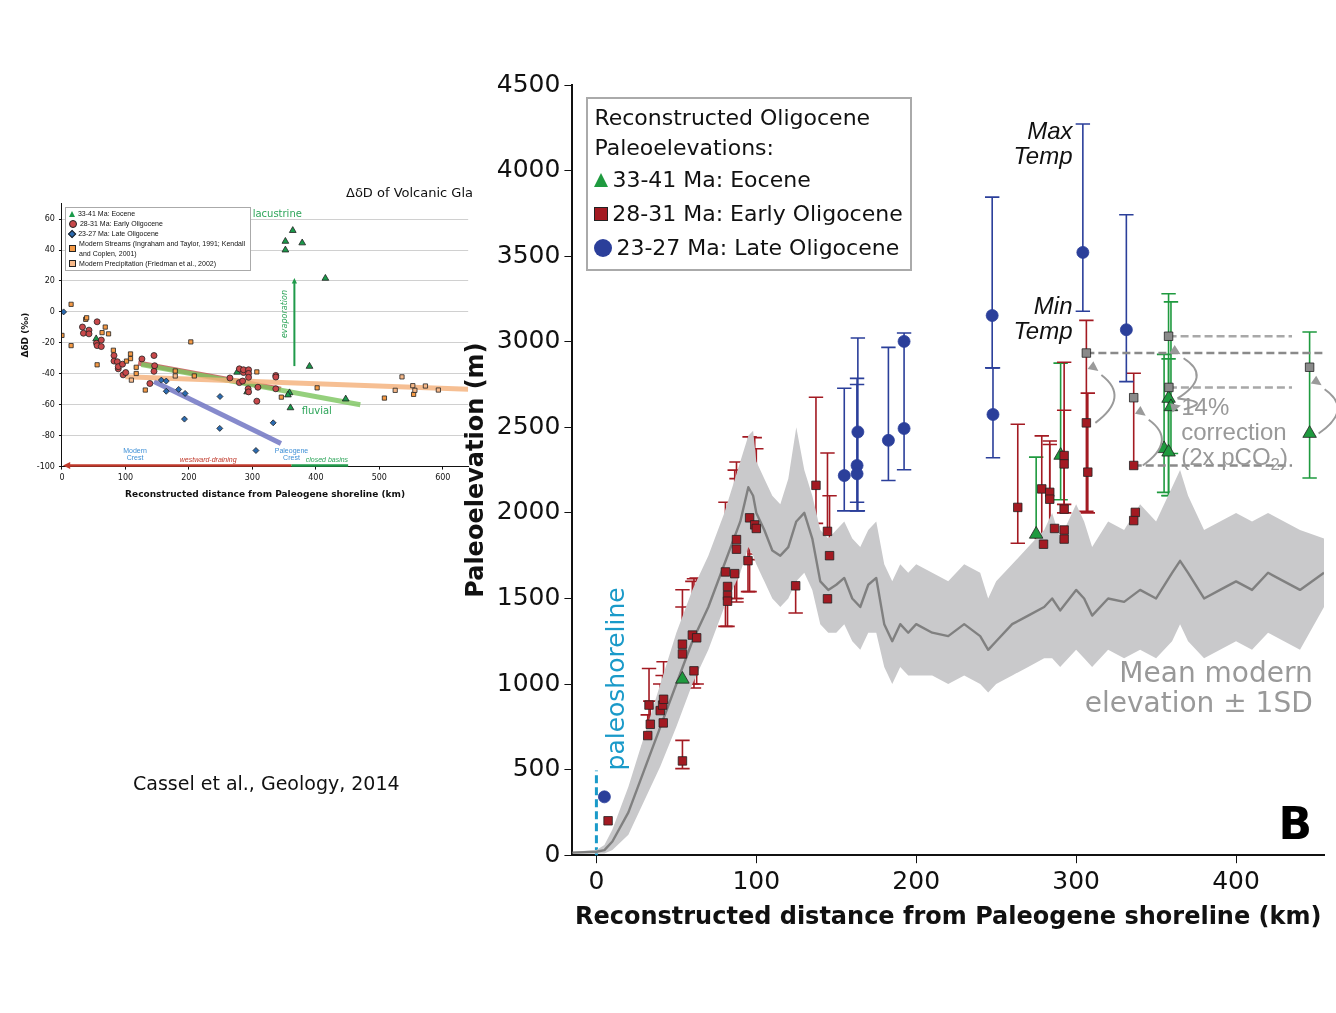 This screenshot has width=1336, height=1013. I want to click on annotation: evaporation, so click(285, 314).